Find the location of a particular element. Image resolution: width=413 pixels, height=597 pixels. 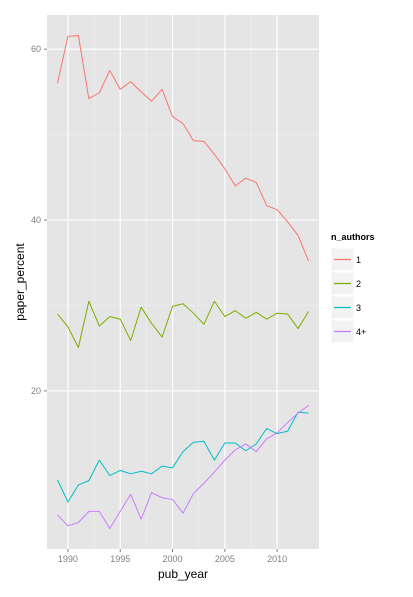

legend: n_authors 1 2 3 4+ is located at coordinates (352, 288).